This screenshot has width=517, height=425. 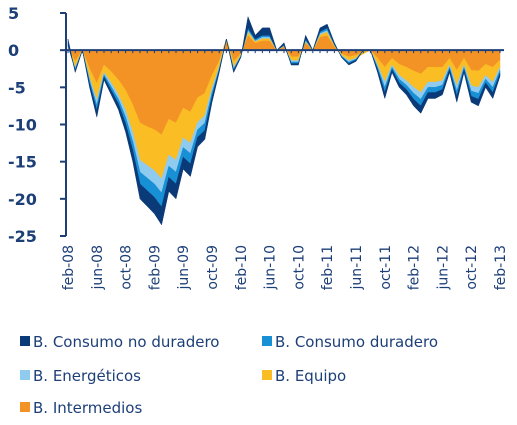 What do you see at coordinates (127, 267) in the screenshot?
I see `x-tick-label: oct-08` at bounding box center [127, 267].